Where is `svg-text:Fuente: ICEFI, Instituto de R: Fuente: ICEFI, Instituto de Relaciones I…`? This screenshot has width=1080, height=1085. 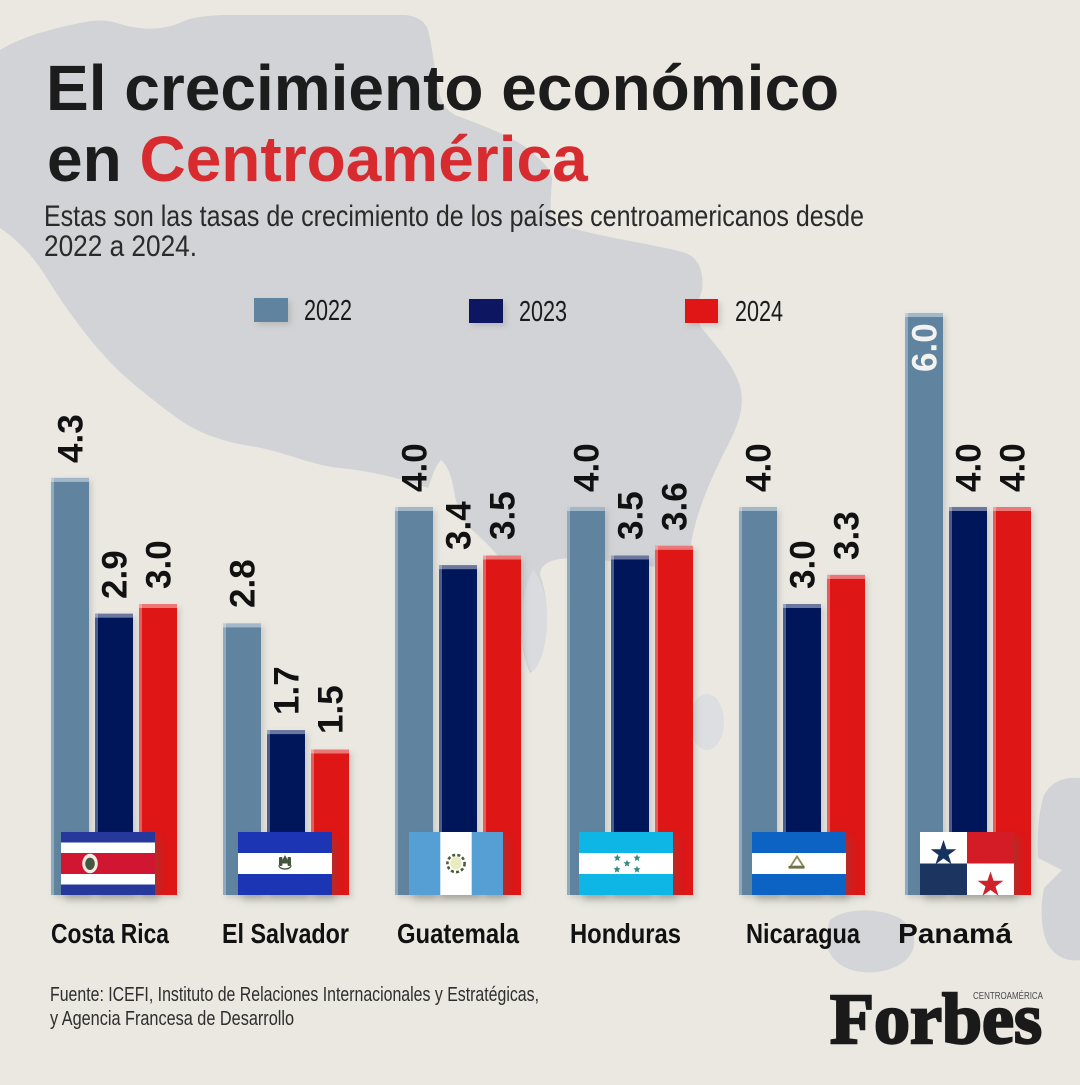 svg-text:Fuente: ICEFI, Instituto de R: Fuente: ICEFI, Instituto de Relaciones I… is located at coordinates (294, 995).